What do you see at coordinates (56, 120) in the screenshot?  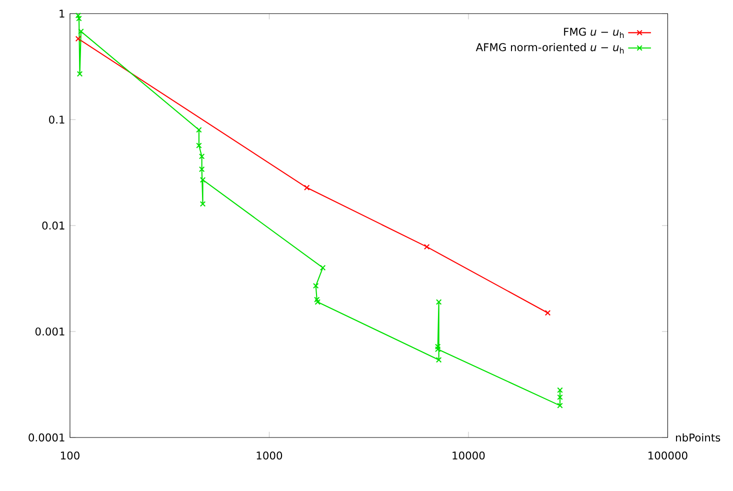 I see `y-tick-label: 0.1` at bounding box center [56, 120].